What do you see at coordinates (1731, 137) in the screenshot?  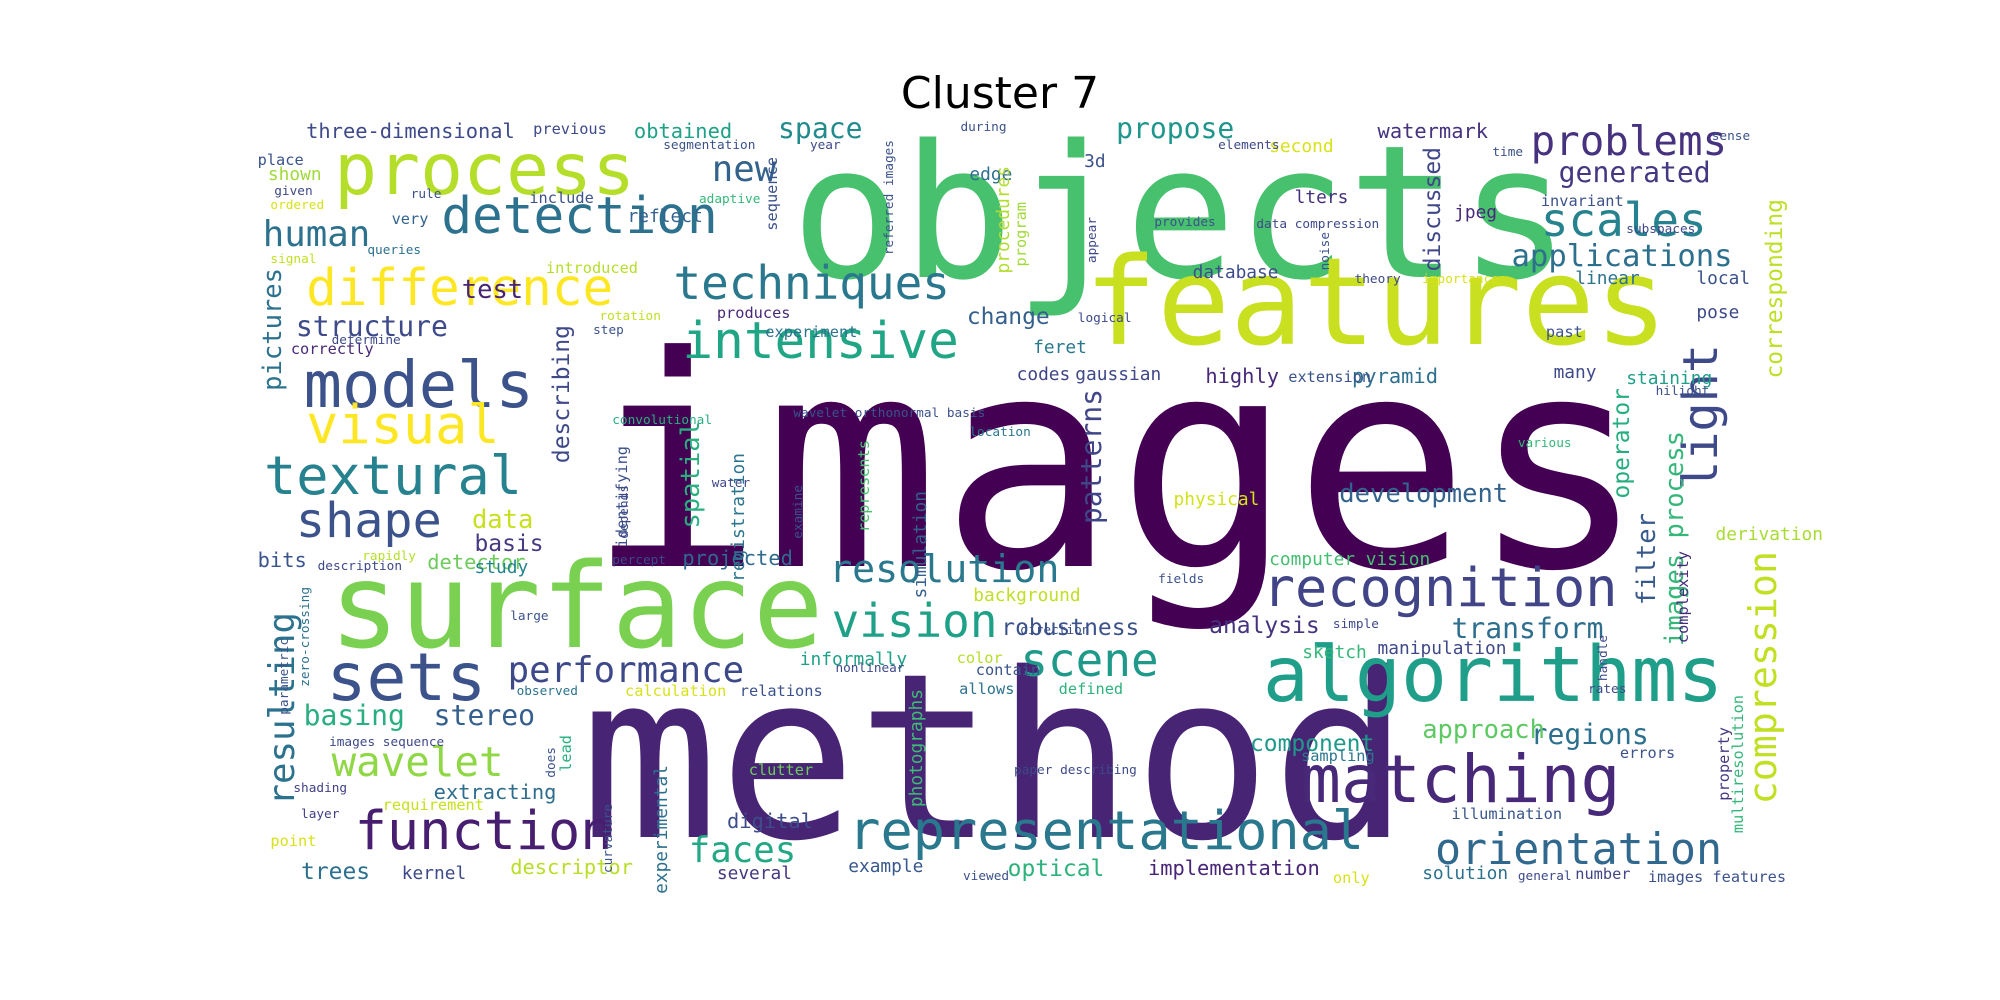 I see `word-sense: sense` at bounding box center [1731, 137].